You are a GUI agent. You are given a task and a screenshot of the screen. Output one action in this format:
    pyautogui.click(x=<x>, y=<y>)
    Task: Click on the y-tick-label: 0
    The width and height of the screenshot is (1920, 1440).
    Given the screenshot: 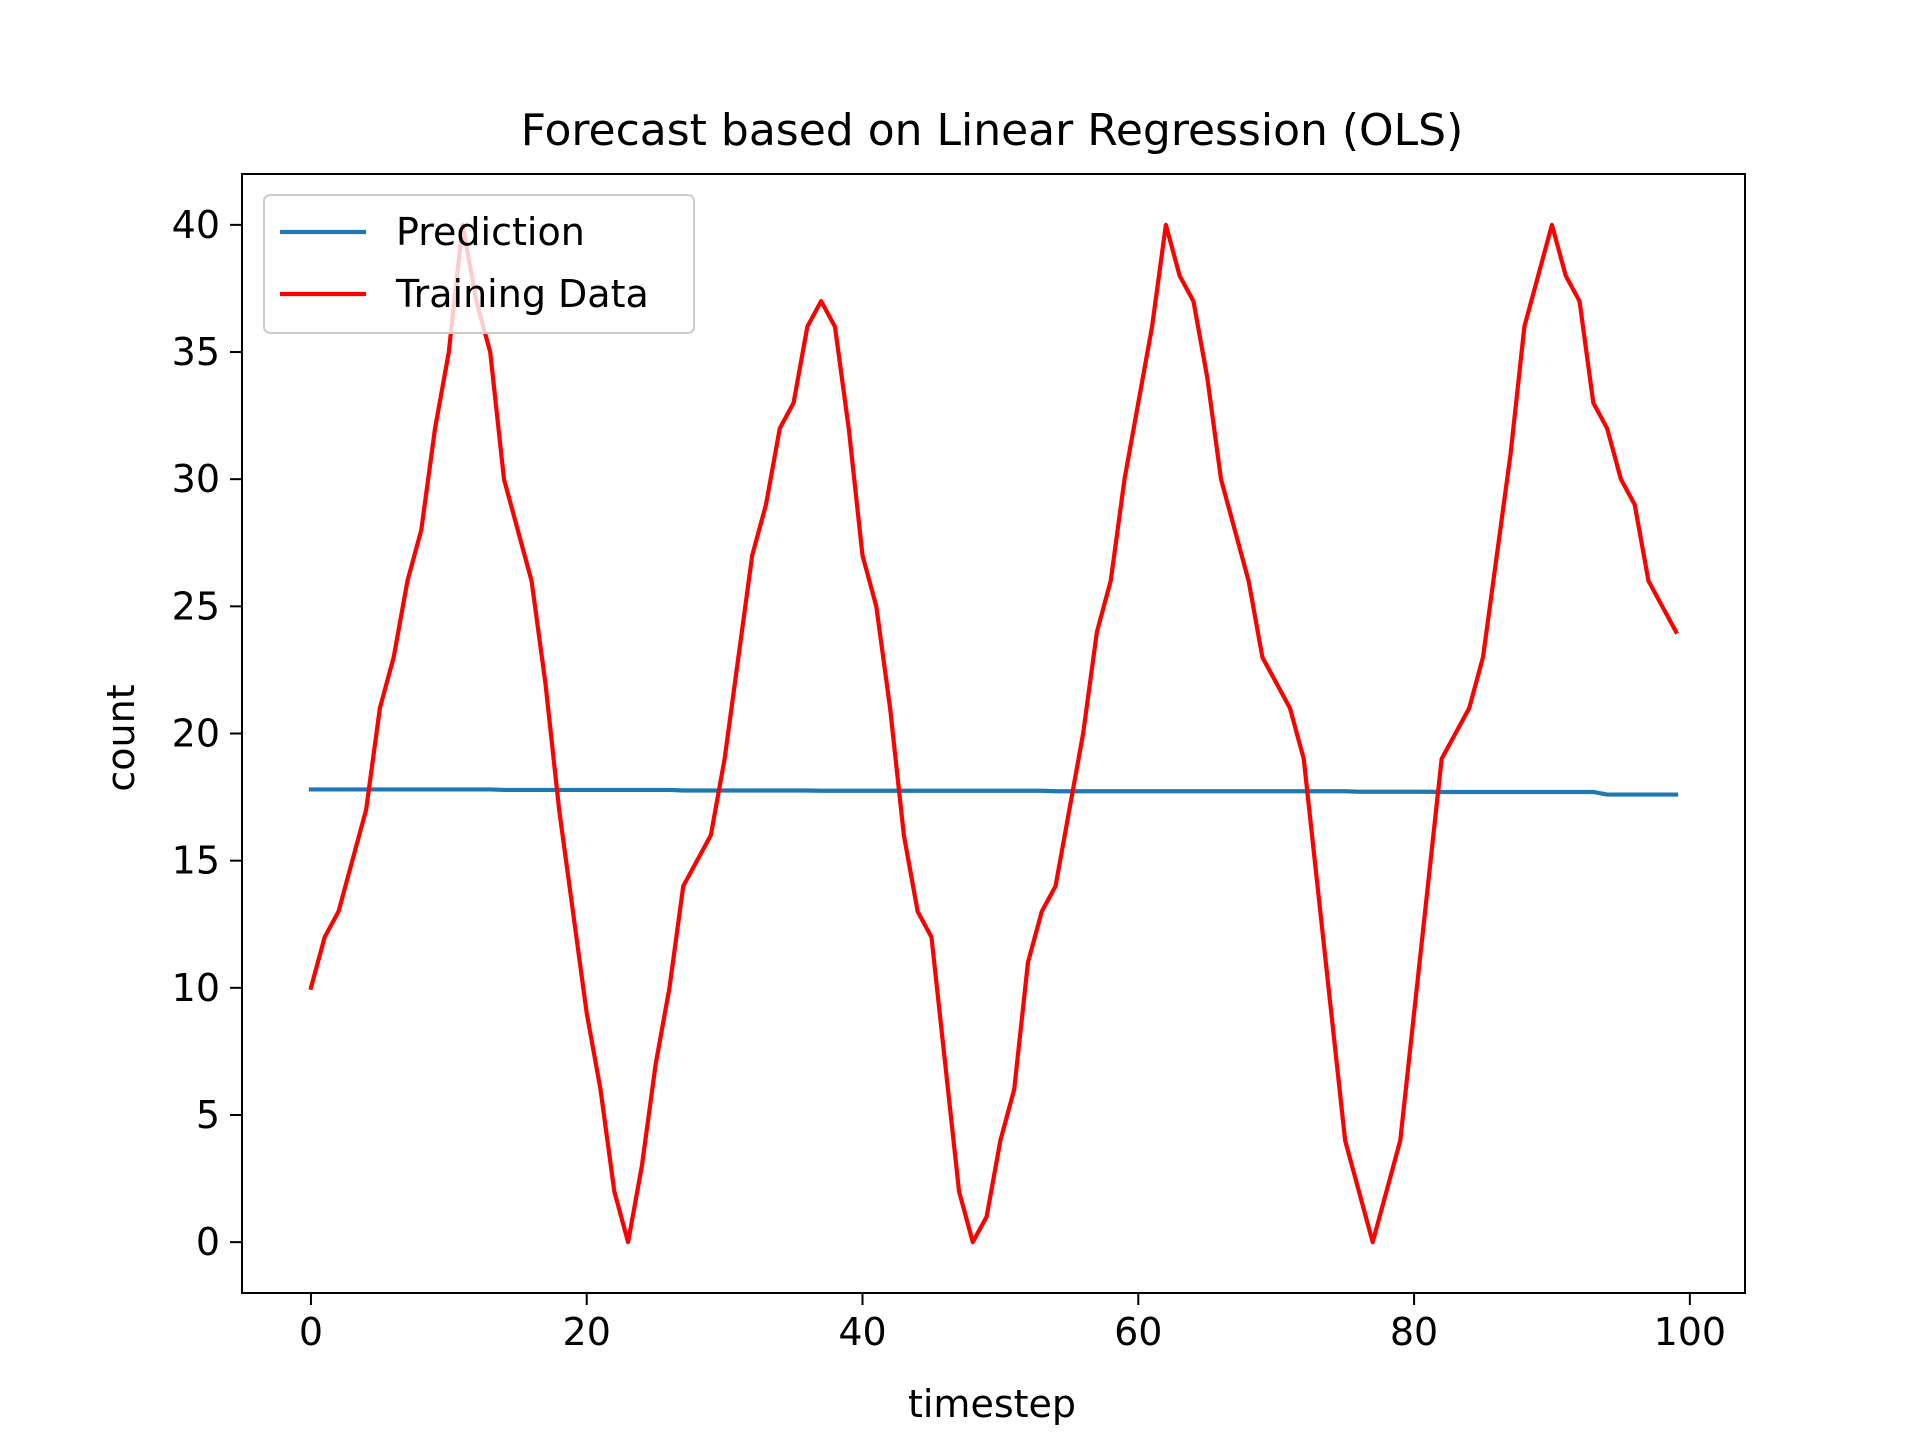 What is the action you would take?
    pyautogui.click(x=208, y=1242)
    